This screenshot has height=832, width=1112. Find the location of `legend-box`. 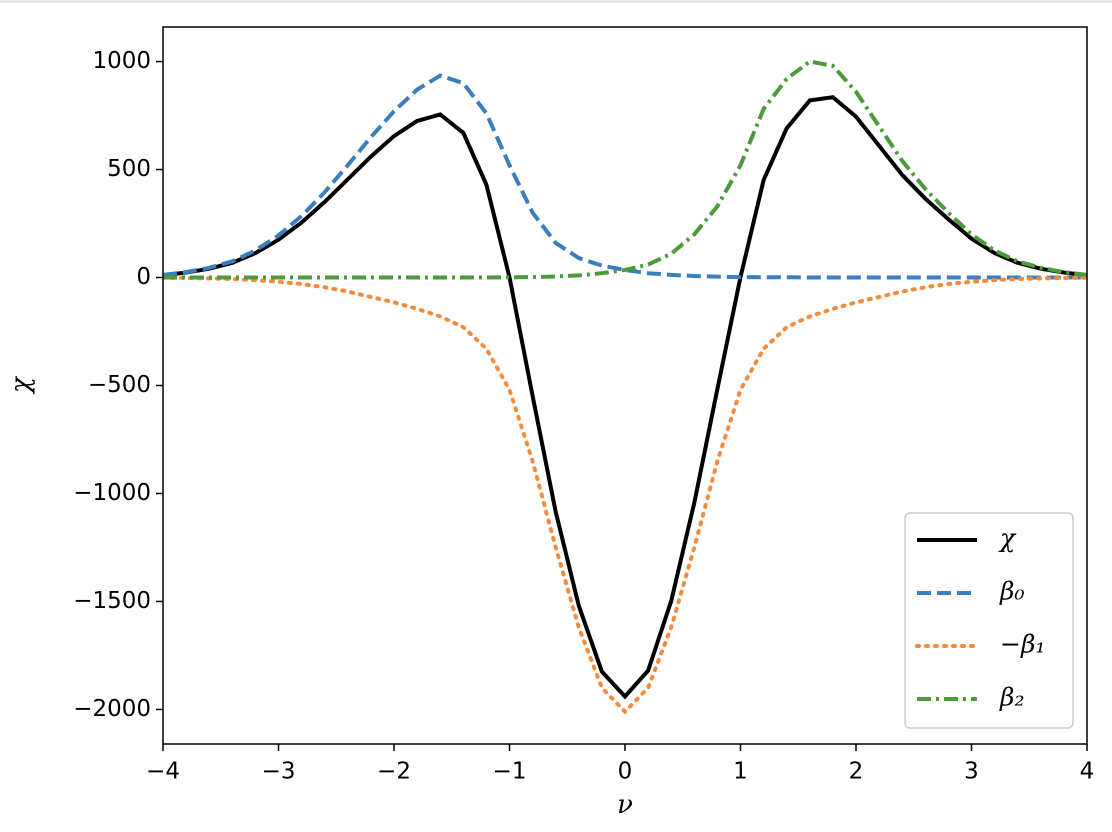

legend-box is located at coordinates (989, 620).